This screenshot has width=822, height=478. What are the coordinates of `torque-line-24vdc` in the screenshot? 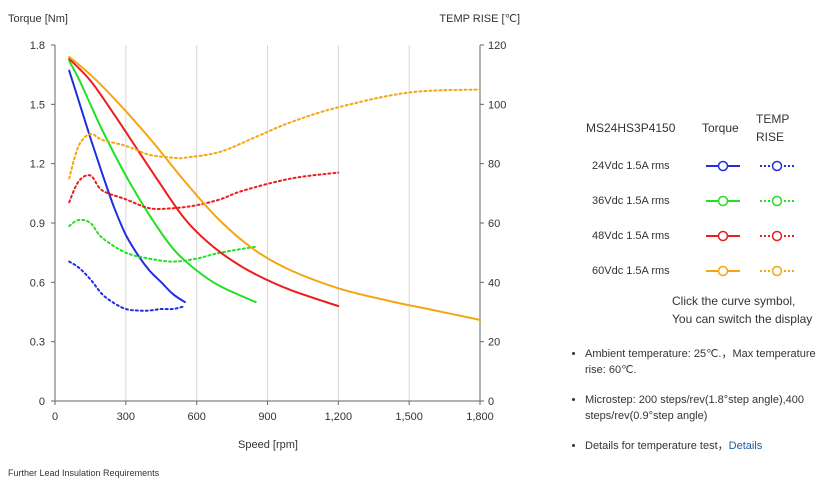 It's located at (127, 186).